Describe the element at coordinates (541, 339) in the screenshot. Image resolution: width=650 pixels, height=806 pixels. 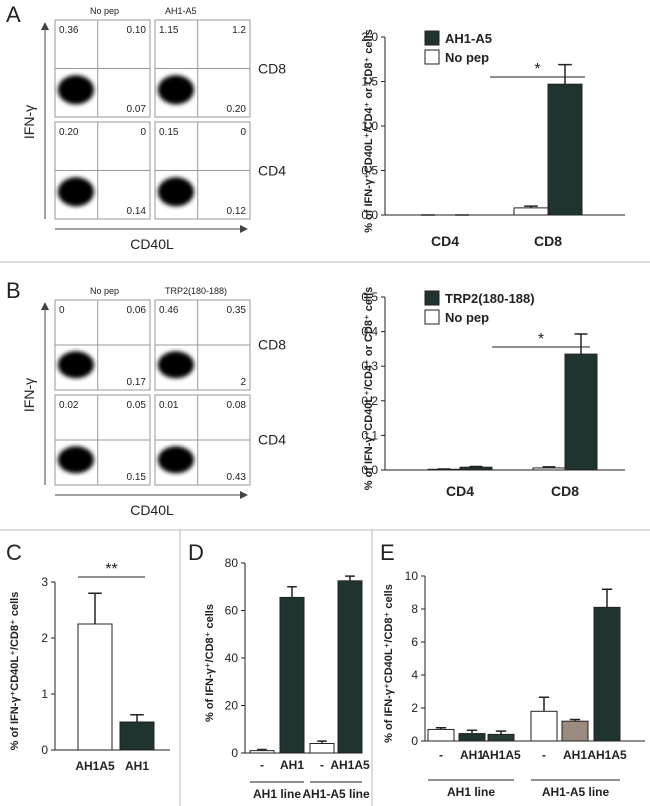
I see `significance-label: *` at that location.